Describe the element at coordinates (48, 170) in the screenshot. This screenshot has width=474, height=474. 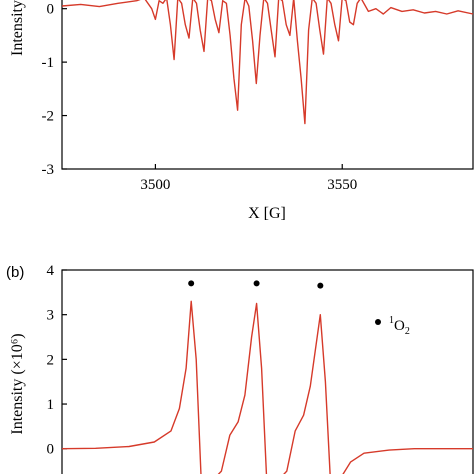
I see `y-tick-label: -3` at that location.